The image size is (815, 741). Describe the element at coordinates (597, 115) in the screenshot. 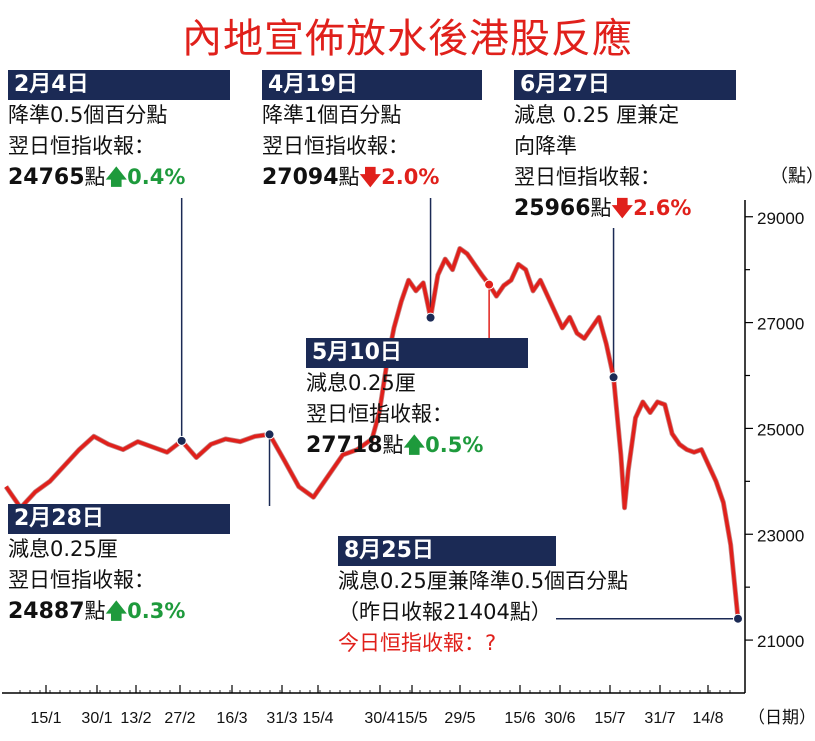

I see `annotation-action: 減息 0.25 厘兼定` at that location.